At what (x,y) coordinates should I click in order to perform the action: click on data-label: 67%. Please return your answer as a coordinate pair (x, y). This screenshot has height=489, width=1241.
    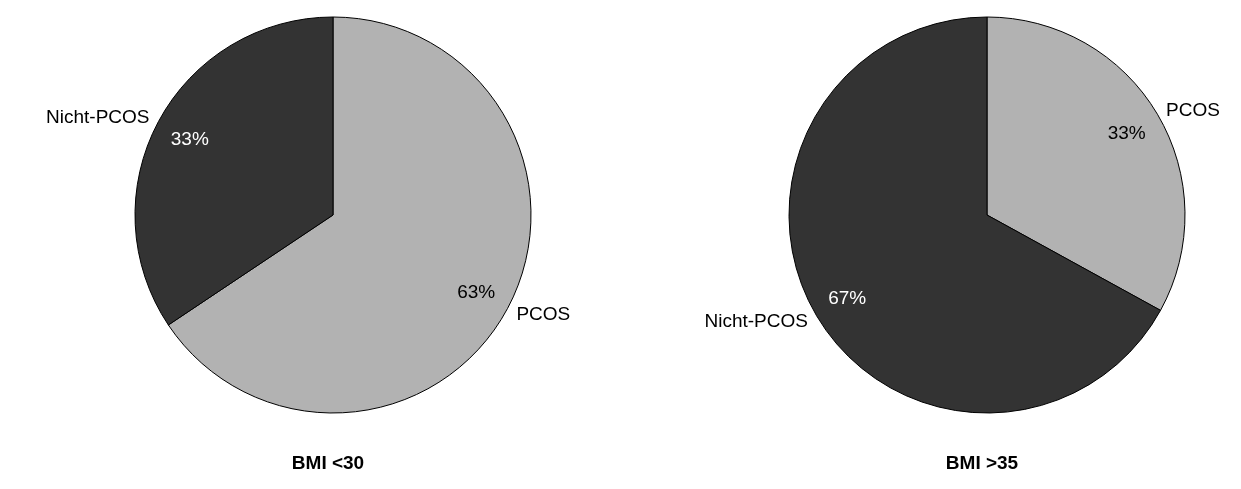
    Looking at the image, I should click on (847, 298).